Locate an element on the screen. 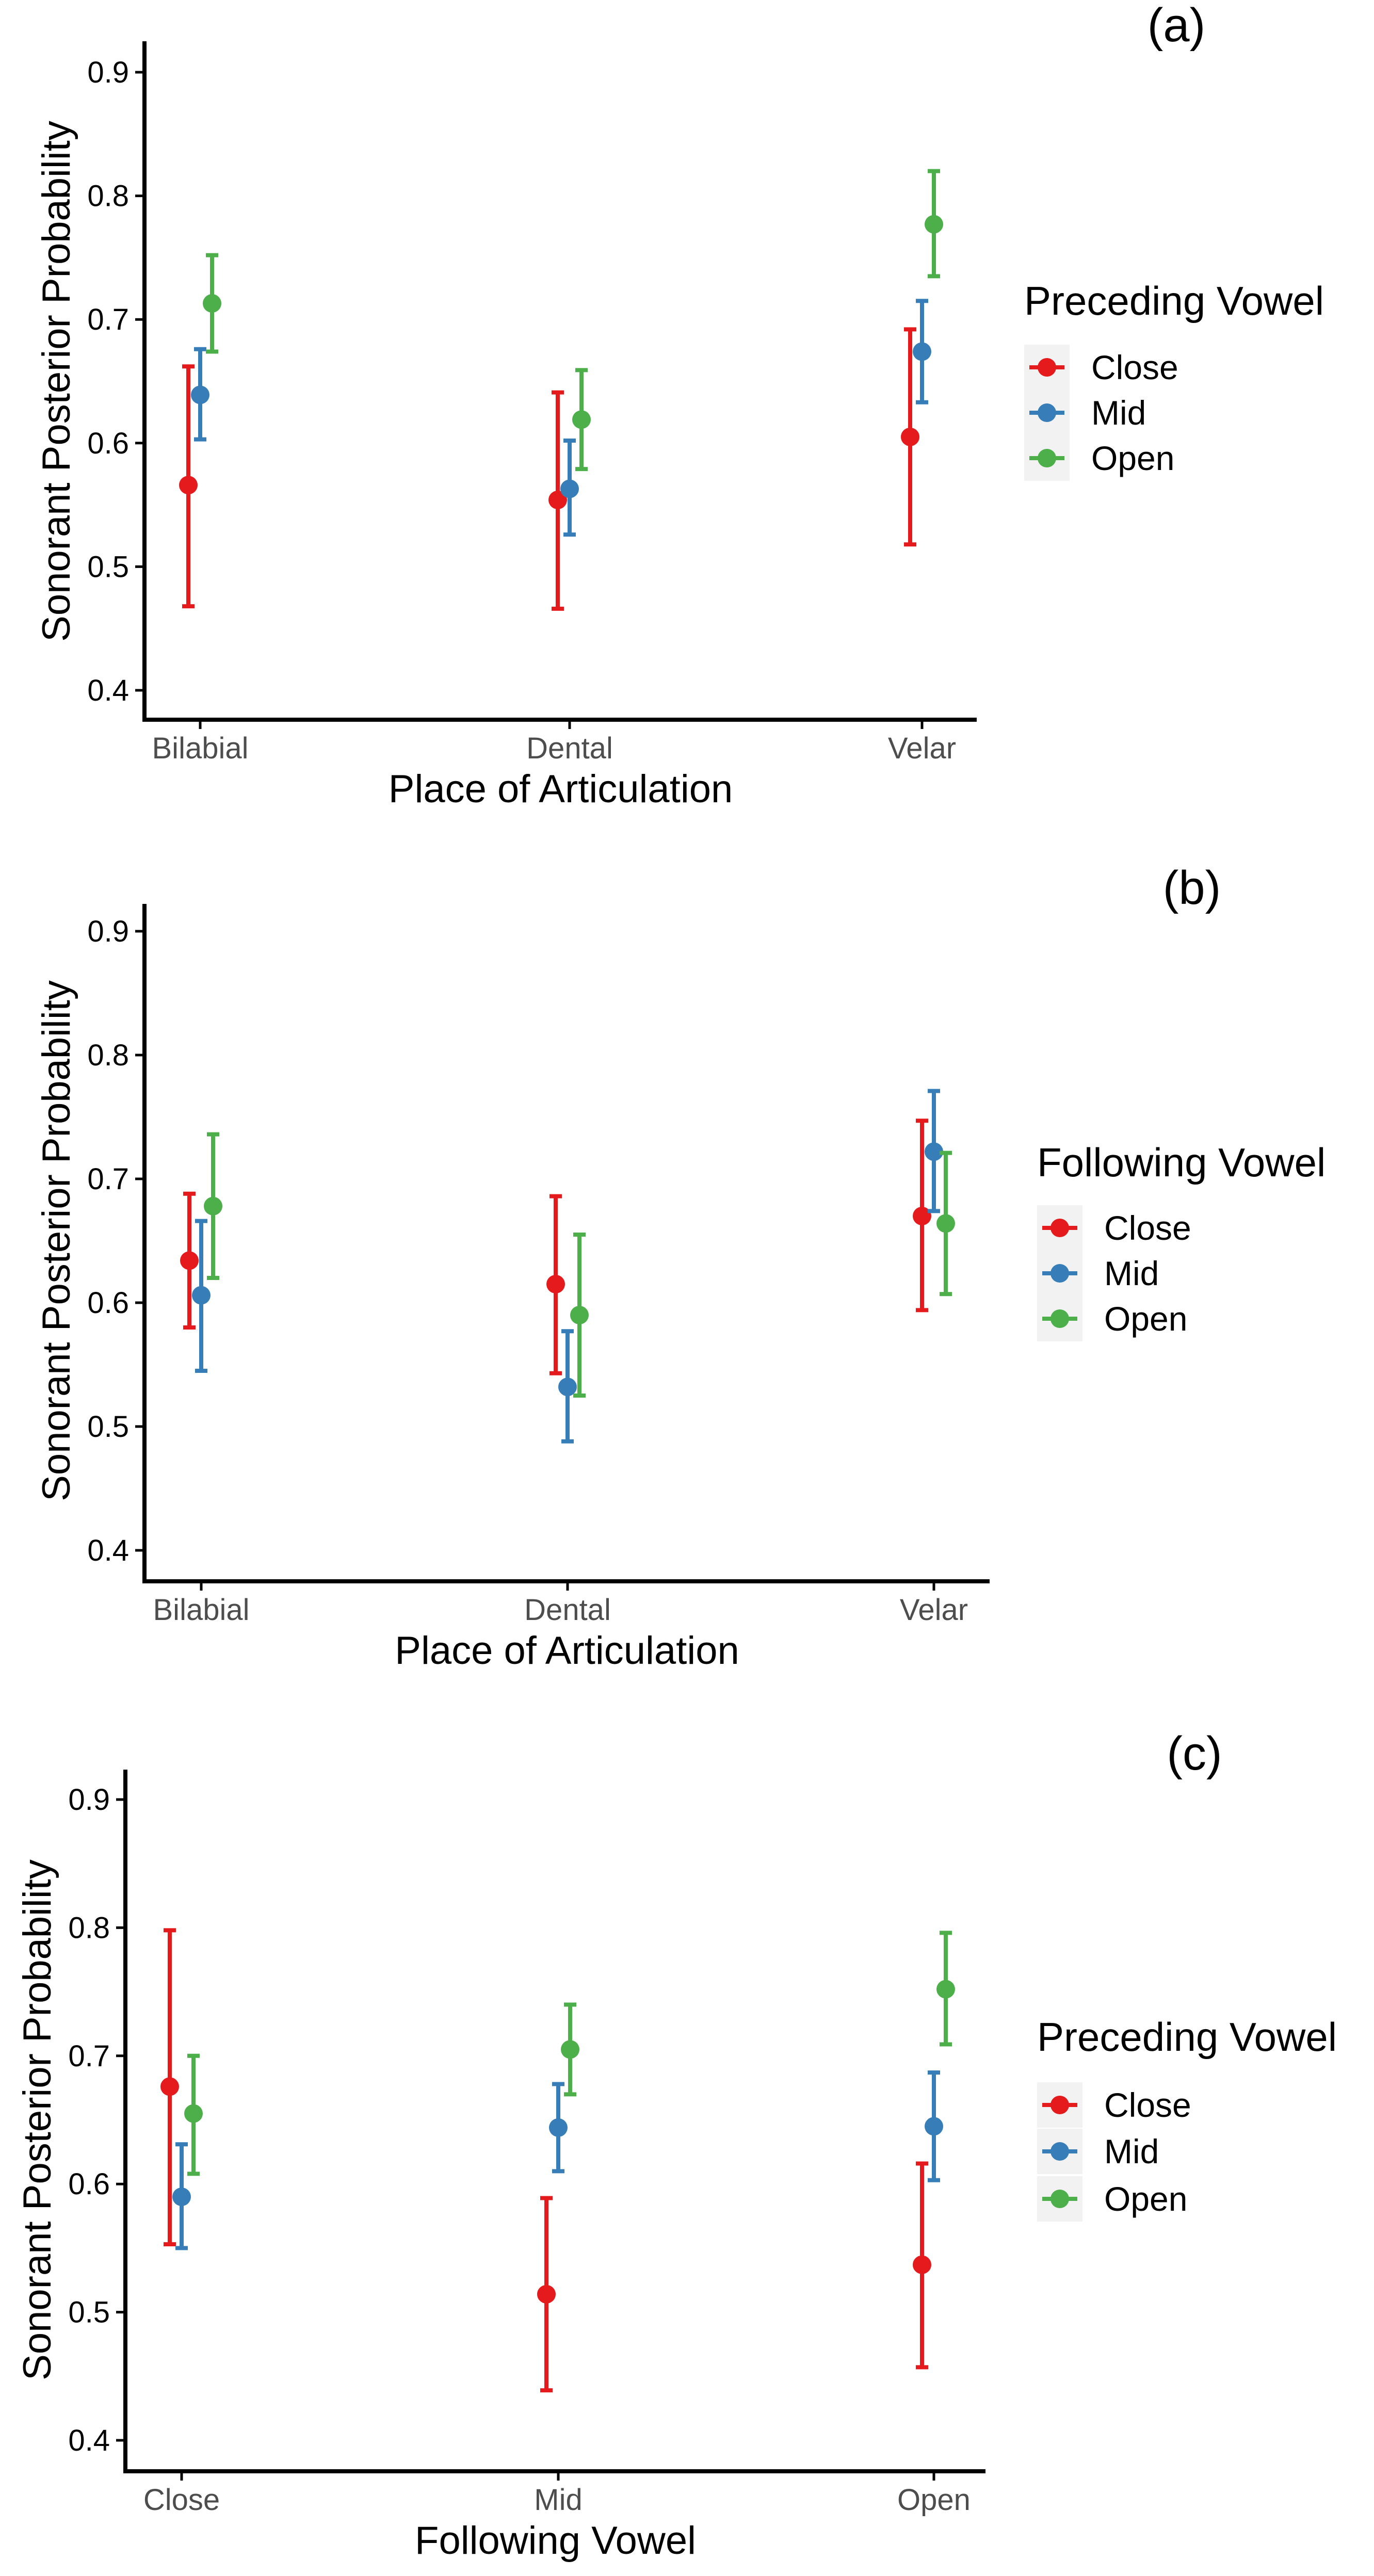  point-open-open is located at coordinates (945, 1989).